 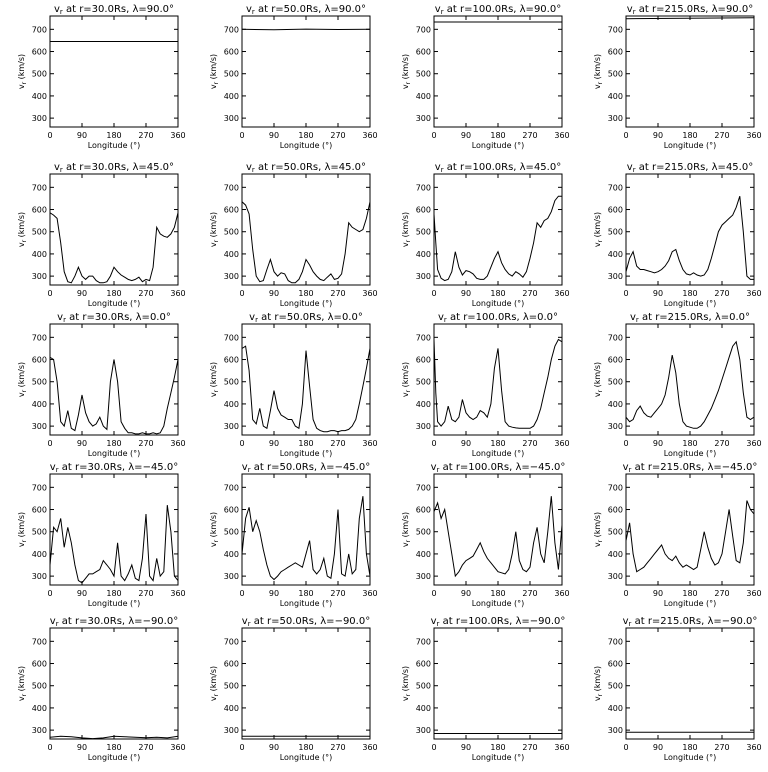 What do you see at coordinates (733, 9) in the screenshot?
I see `title-latitude: λ=90.0°` at bounding box center [733, 9].